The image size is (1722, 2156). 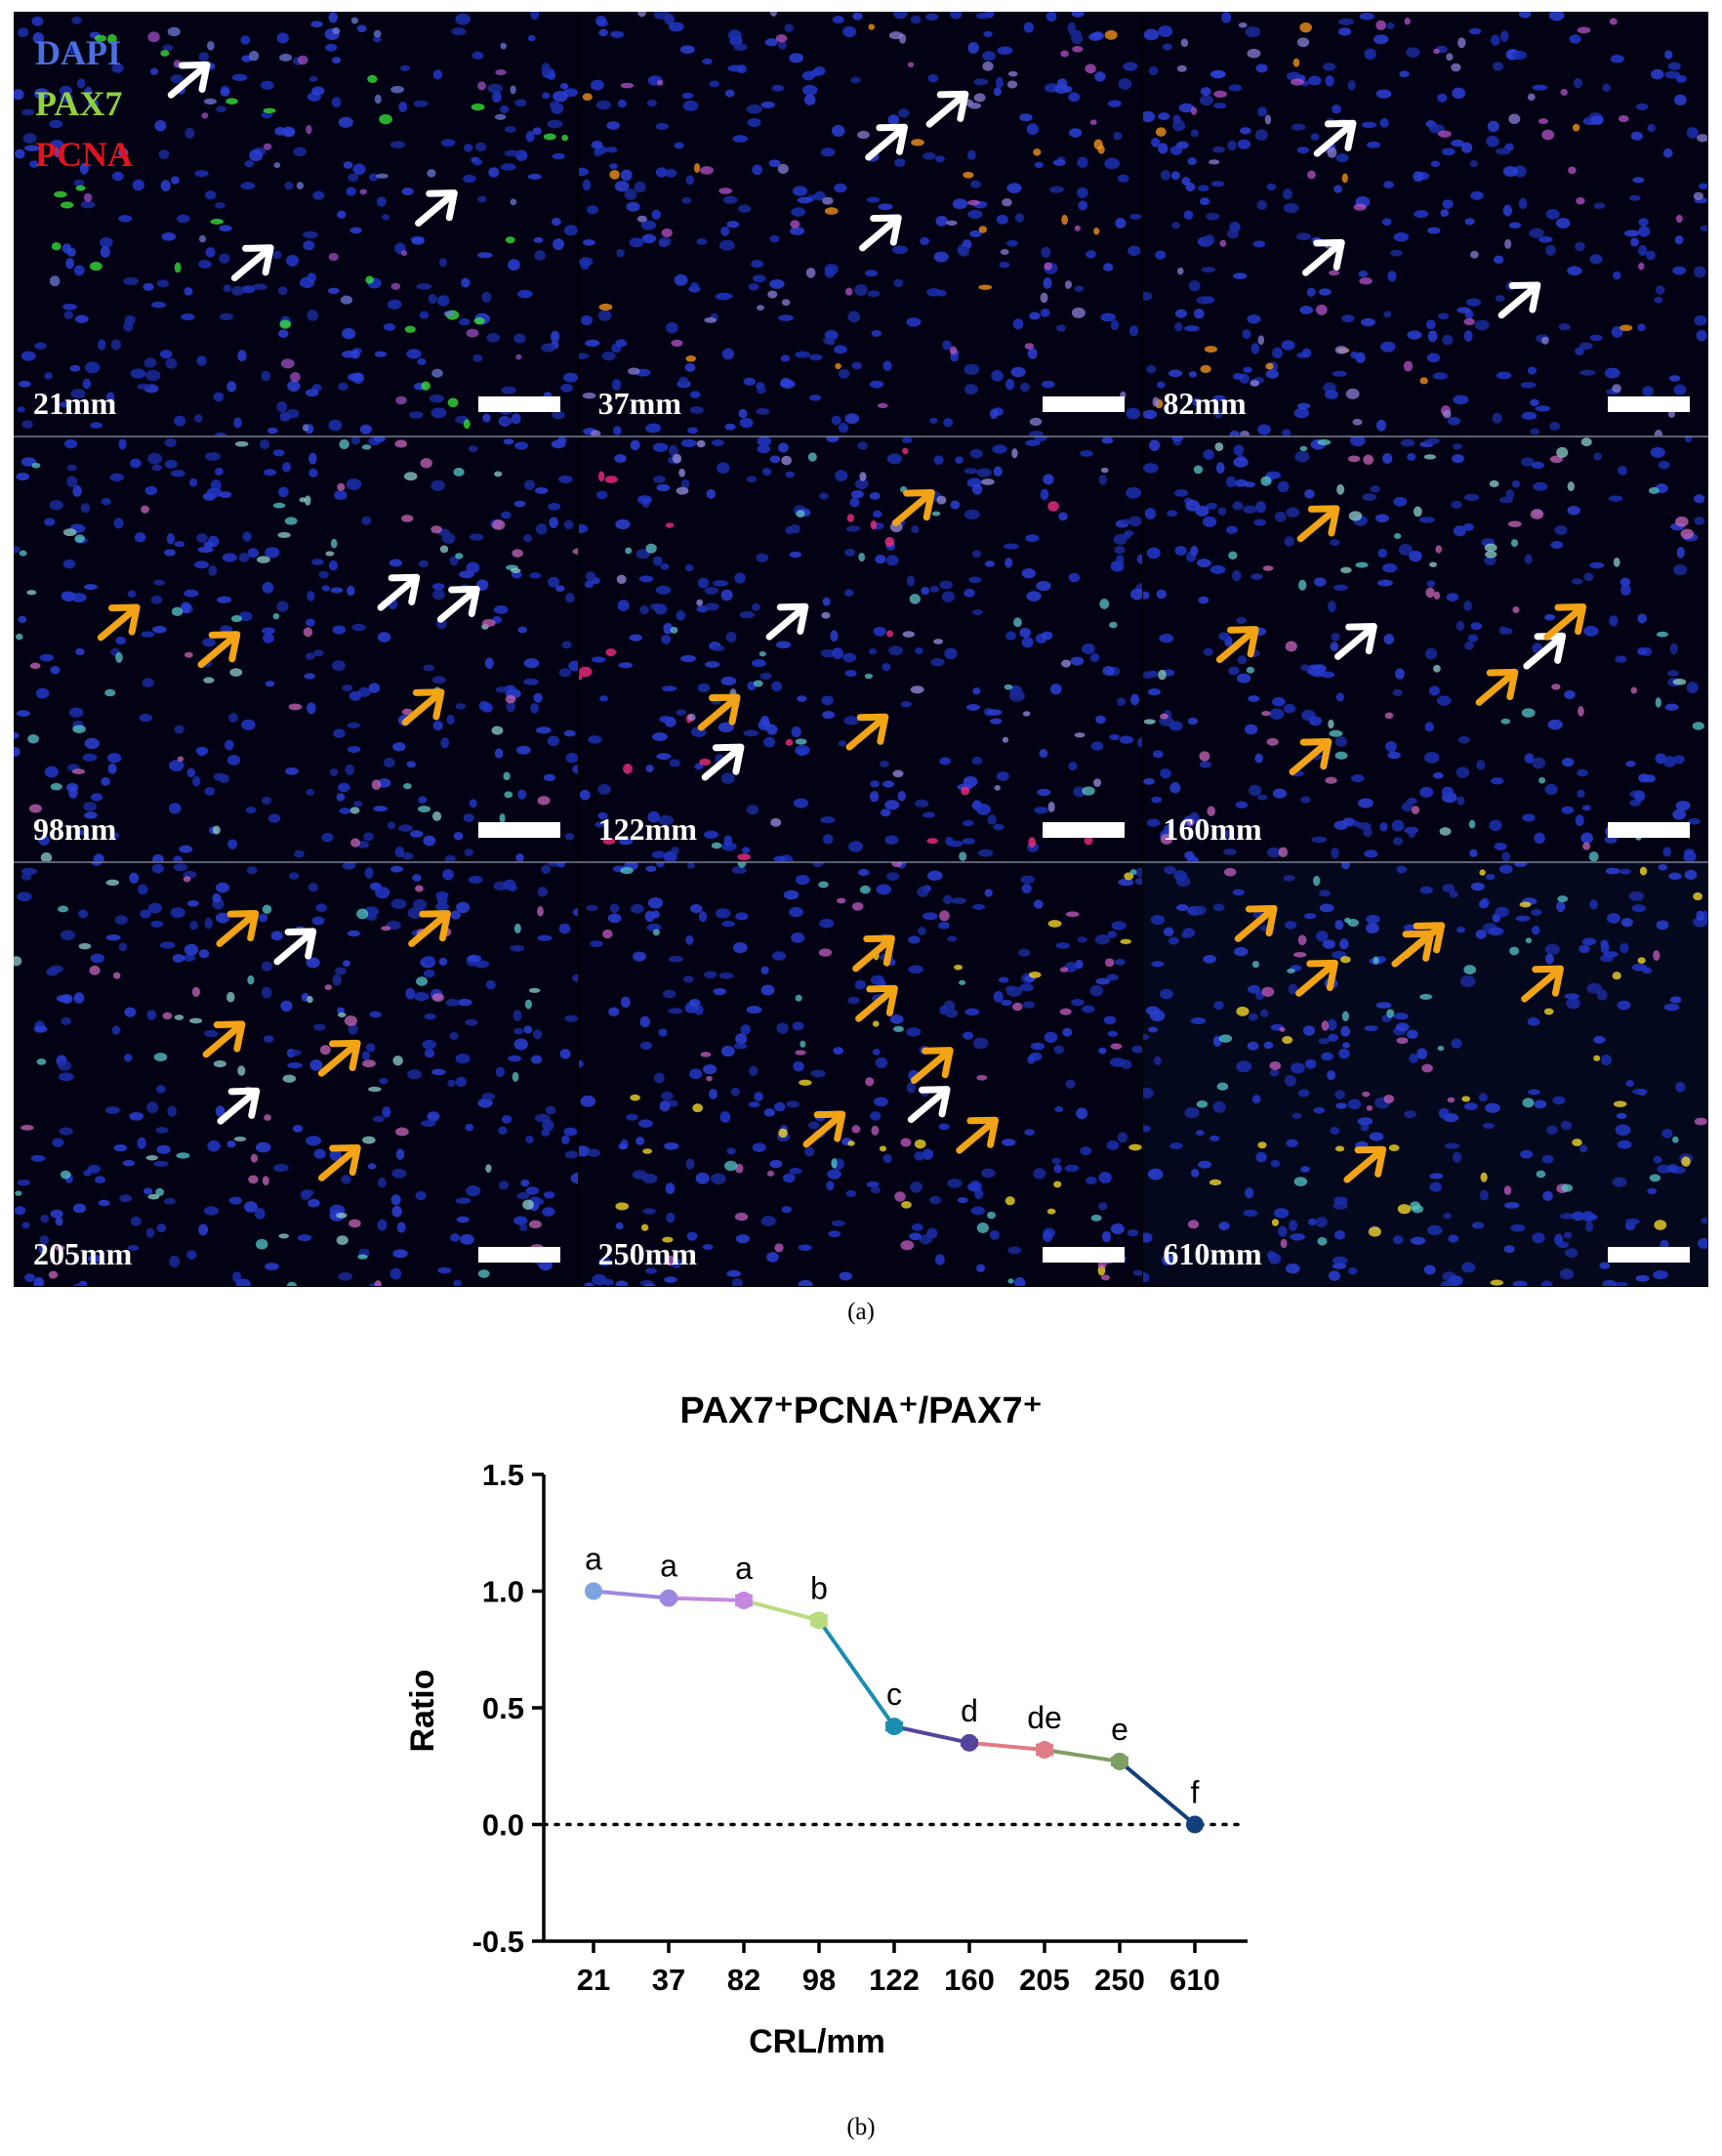 I want to click on significance-letter: de, so click(x=1044, y=1718).